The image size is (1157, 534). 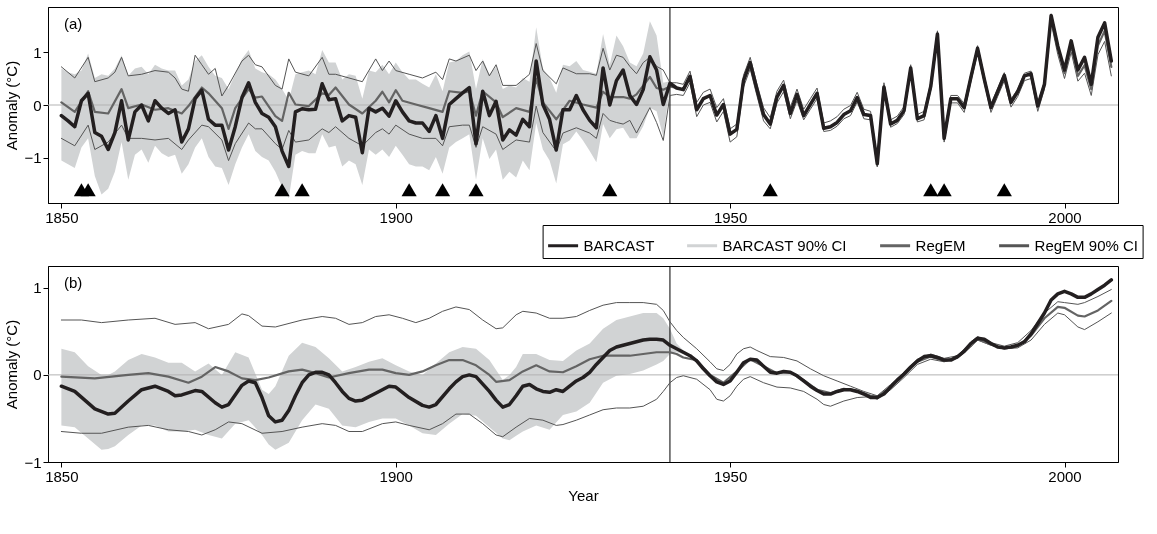 I want to click on x-axis-title: Year, so click(x=583, y=495).